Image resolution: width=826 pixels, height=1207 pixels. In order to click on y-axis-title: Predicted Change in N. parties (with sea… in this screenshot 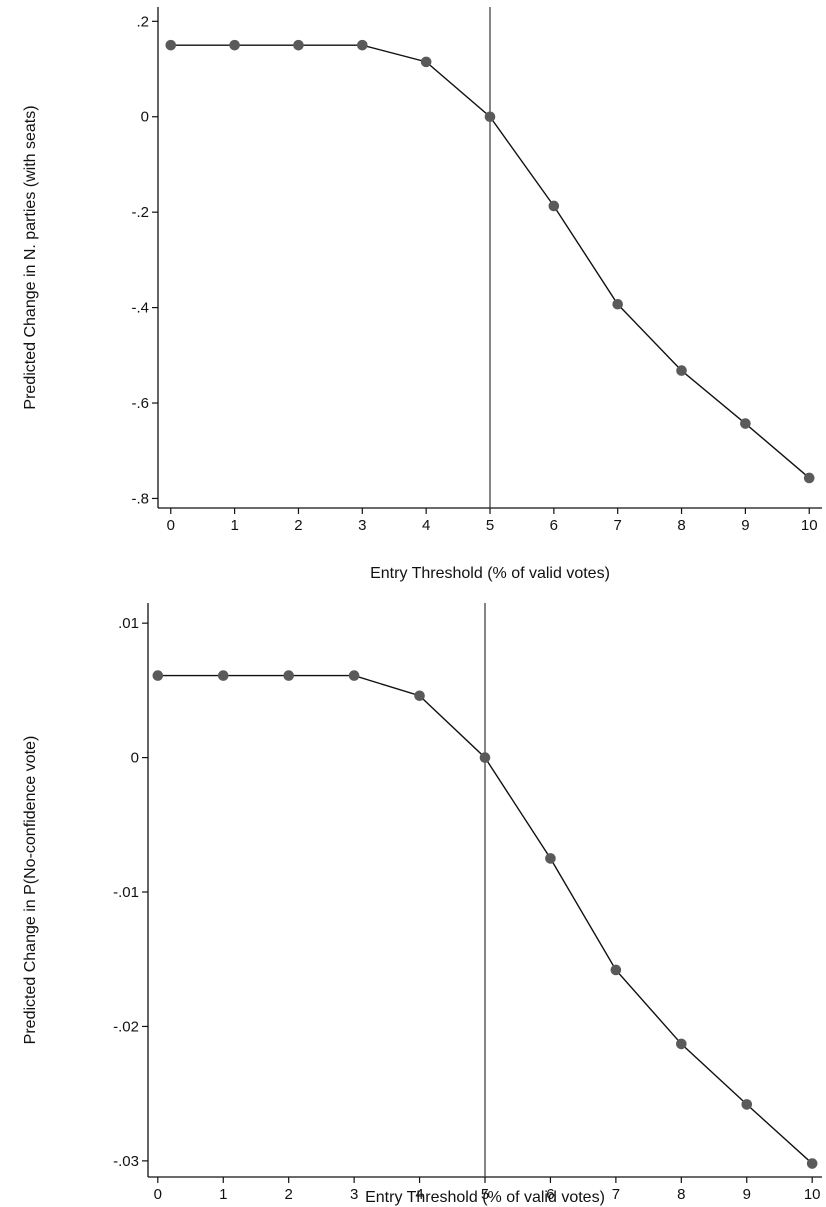, I will do `click(30, 257)`.